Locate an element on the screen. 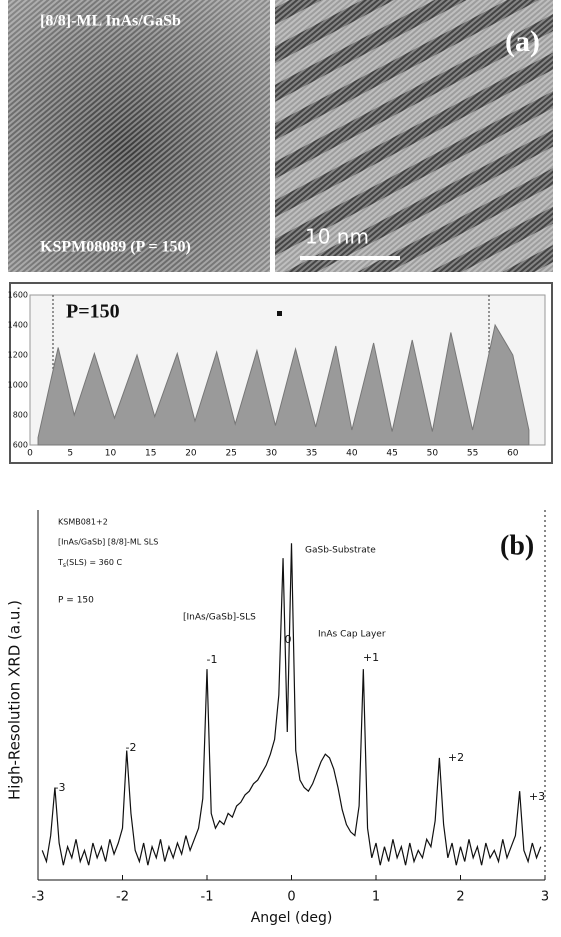  x-tick-label: 30 is located at coordinates (272, 454).